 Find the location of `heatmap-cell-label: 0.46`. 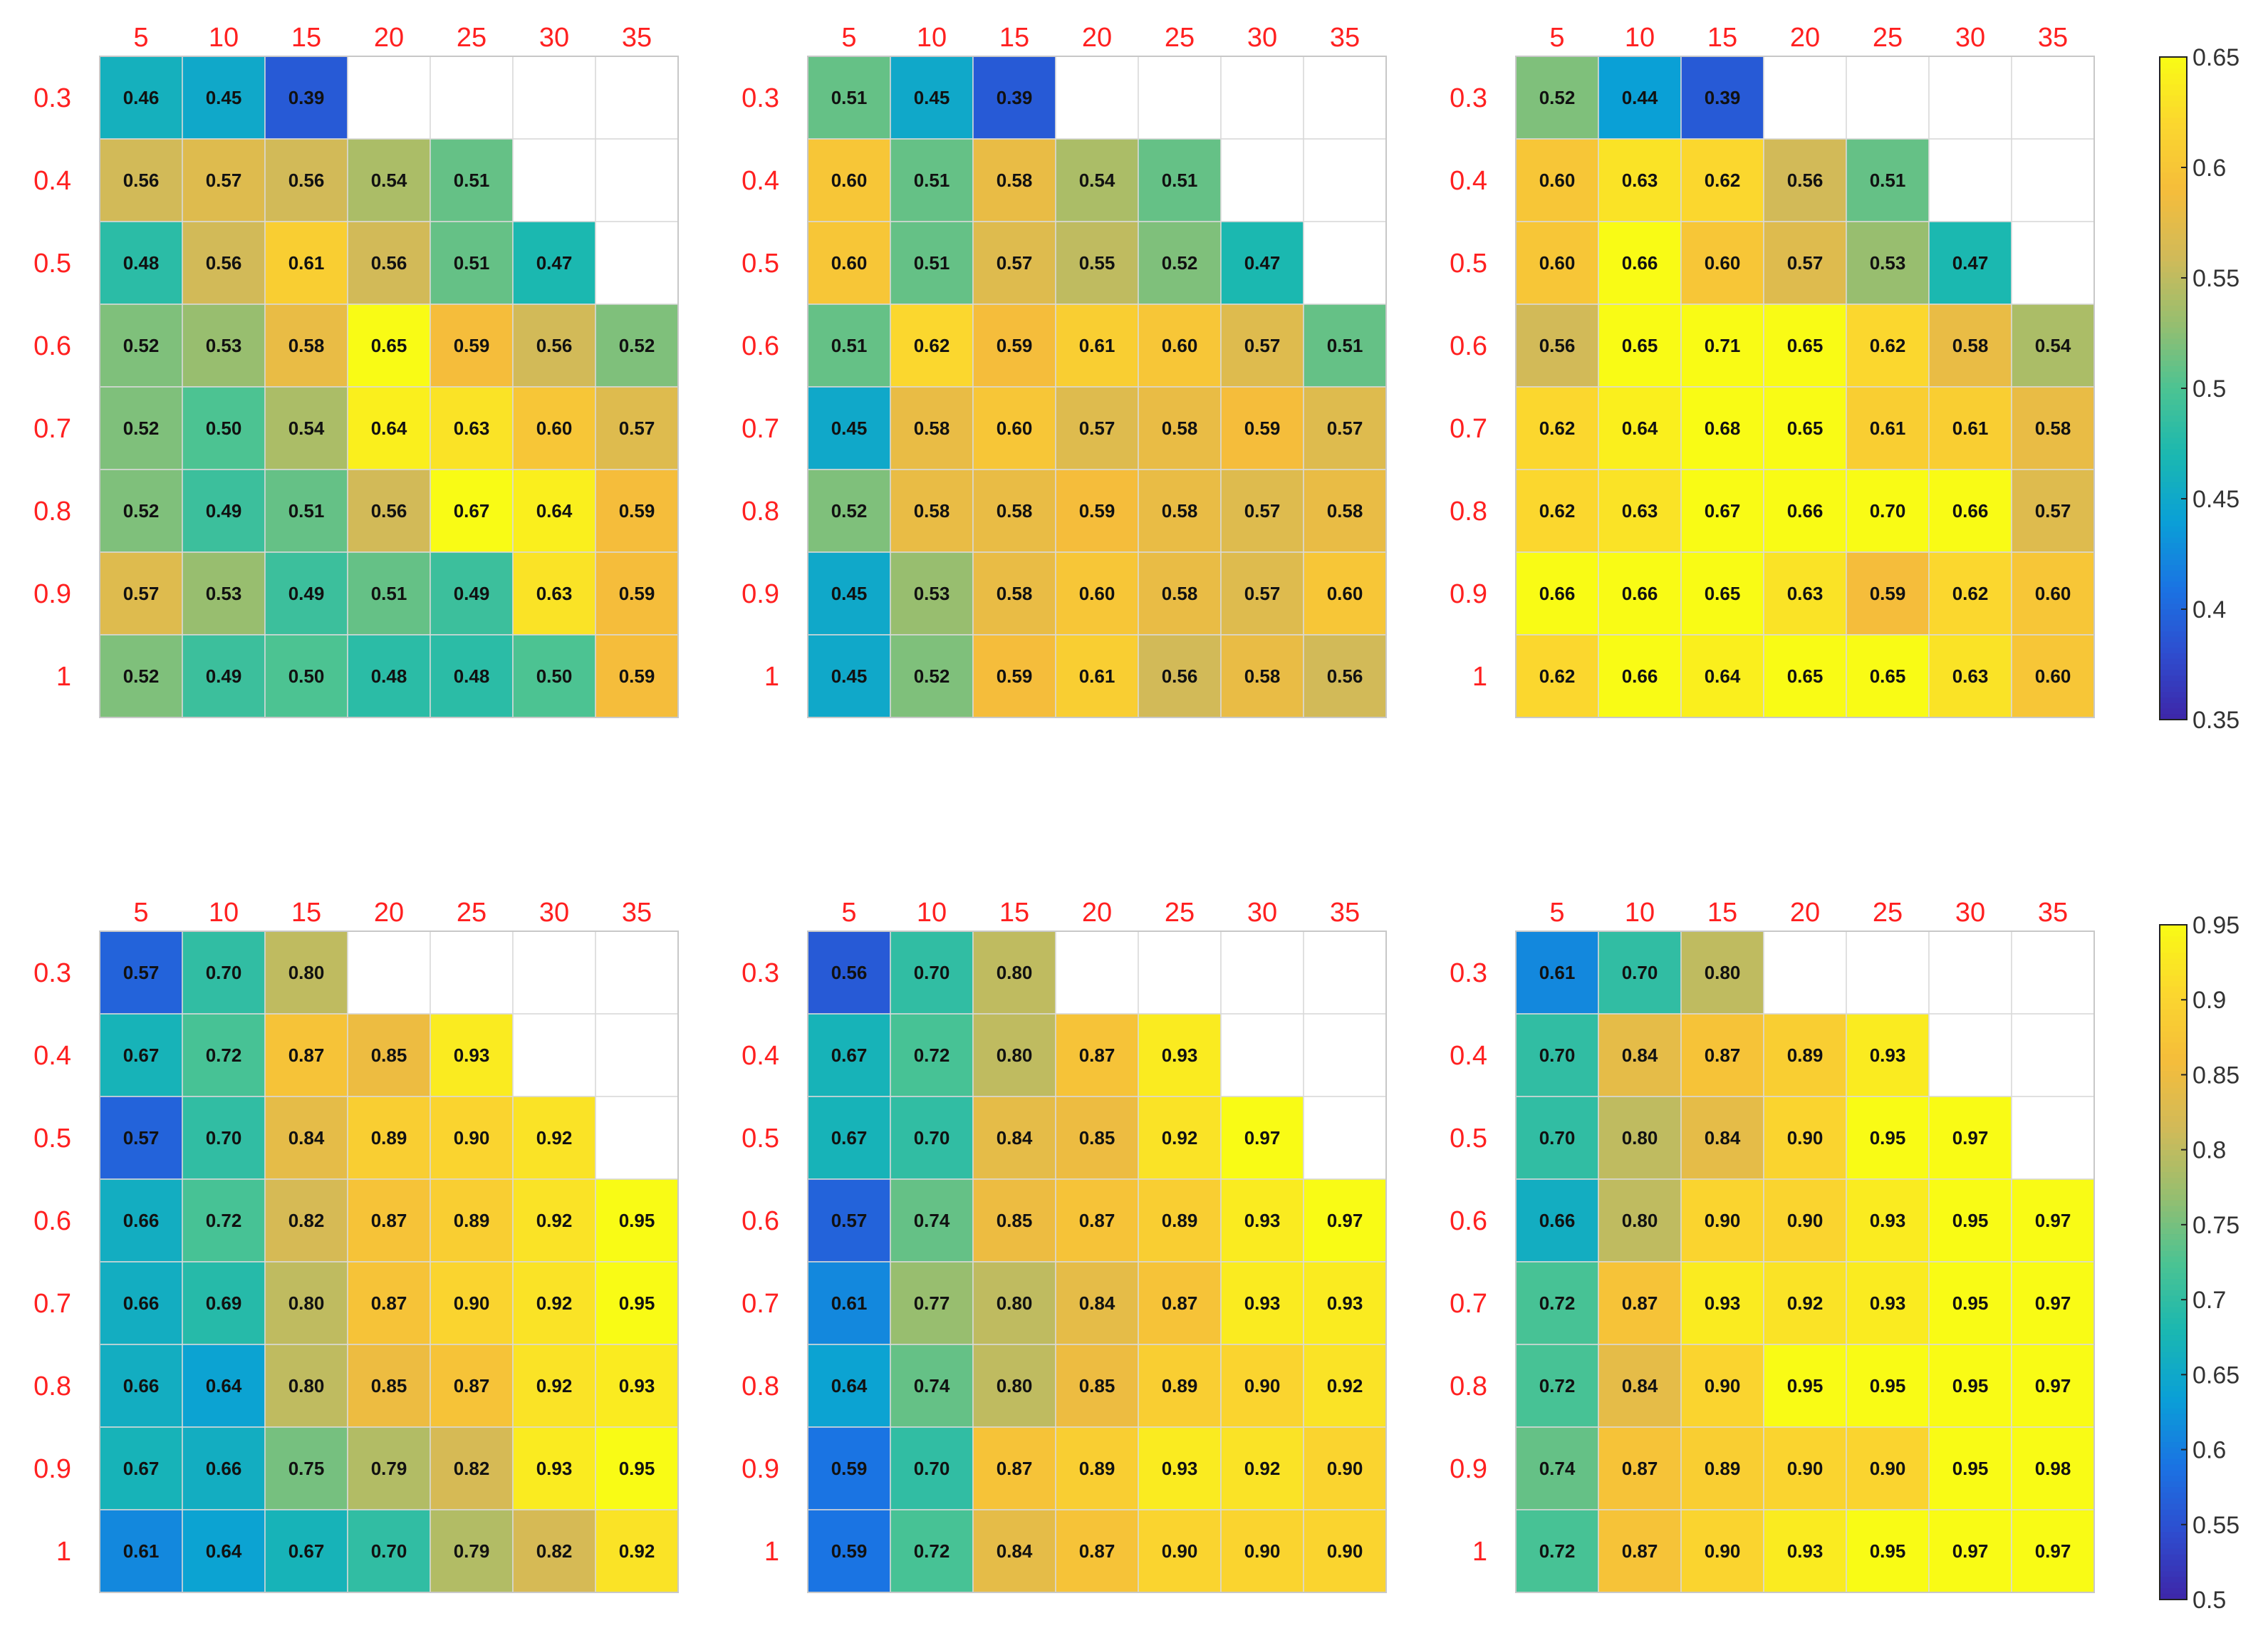

heatmap-cell-label: 0.46 is located at coordinates (141, 97).